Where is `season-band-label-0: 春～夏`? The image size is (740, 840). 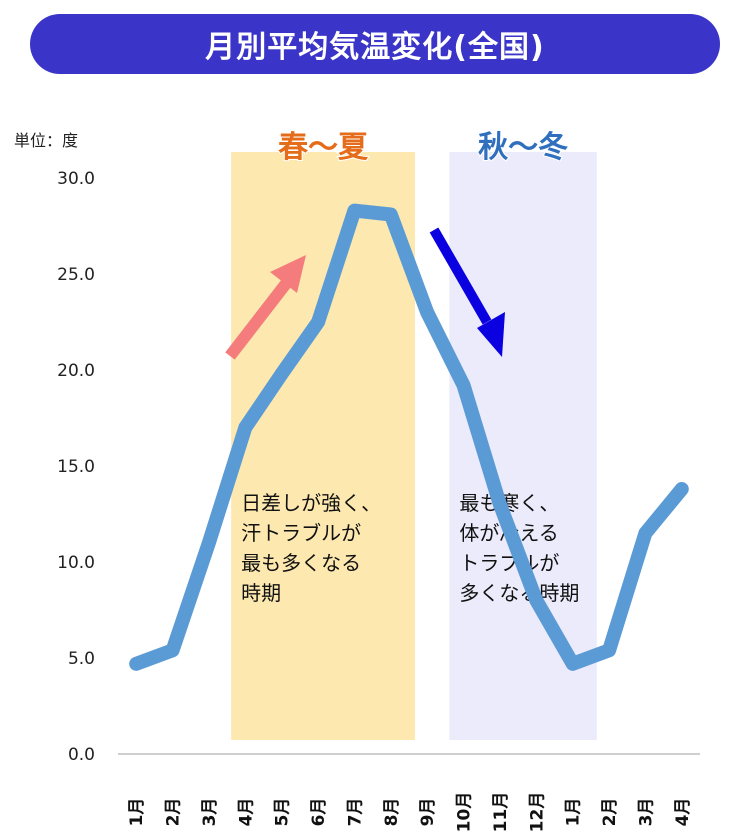 season-band-label-0: 春～夏 is located at coordinates (323, 147).